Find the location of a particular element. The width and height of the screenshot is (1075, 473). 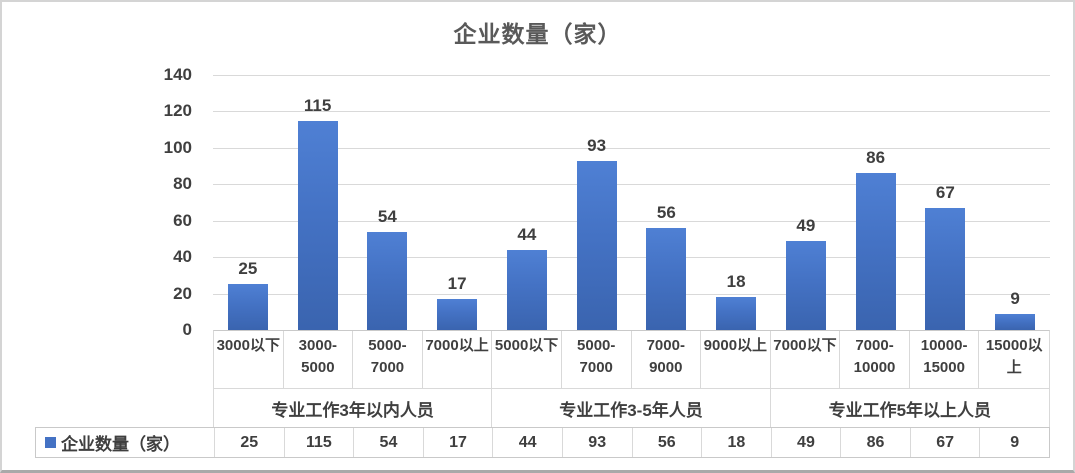

bar-slot: 25 is located at coordinates (248, 202).